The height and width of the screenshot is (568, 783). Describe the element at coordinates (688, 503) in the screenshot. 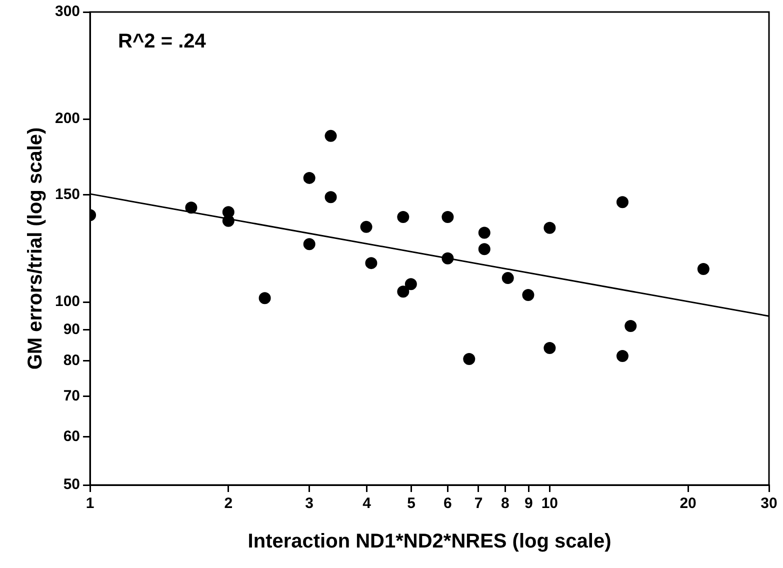

I see `x-tick-label: 20` at that location.